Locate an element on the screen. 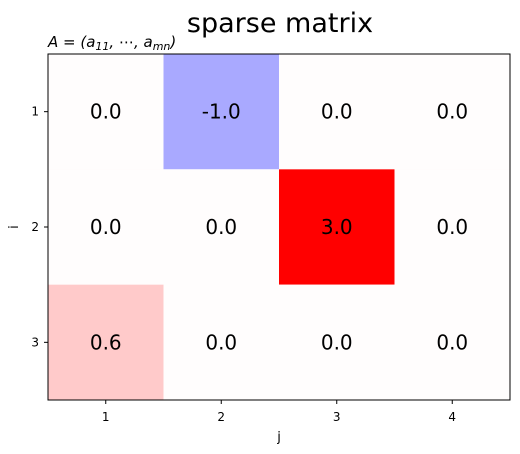 The image size is (520, 454). chart-subtitle: A = (a11, ⋯, amn) is located at coordinates (111, 43).